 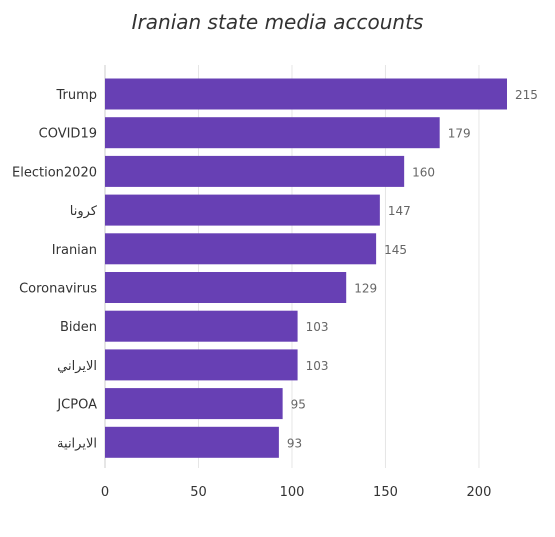 I want to click on x-tick-label: 50, so click(x=198, y=492).